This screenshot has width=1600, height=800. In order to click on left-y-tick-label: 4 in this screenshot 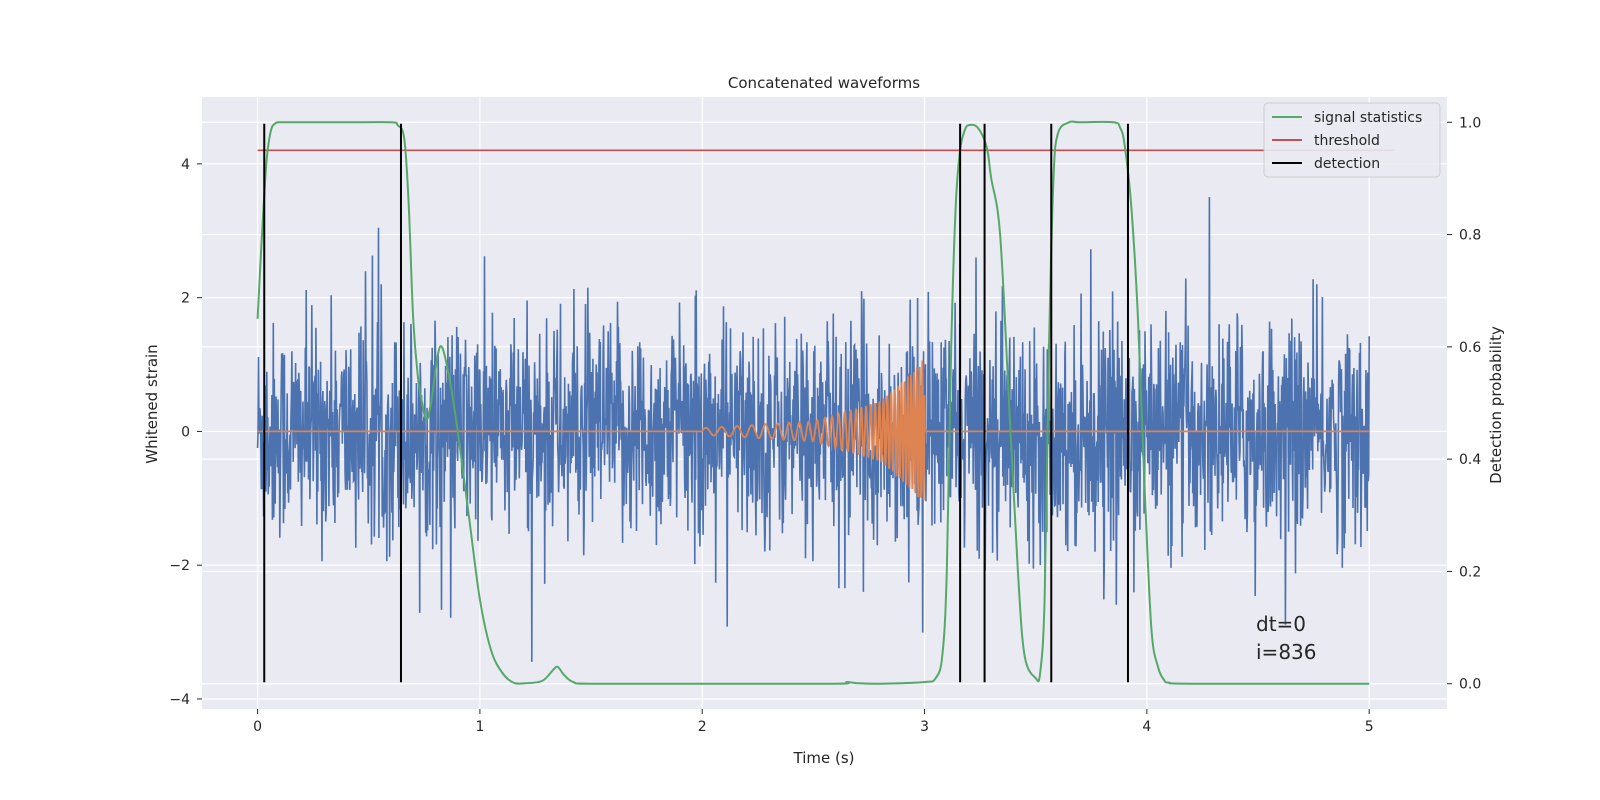, I will do `click(185, 165)`.